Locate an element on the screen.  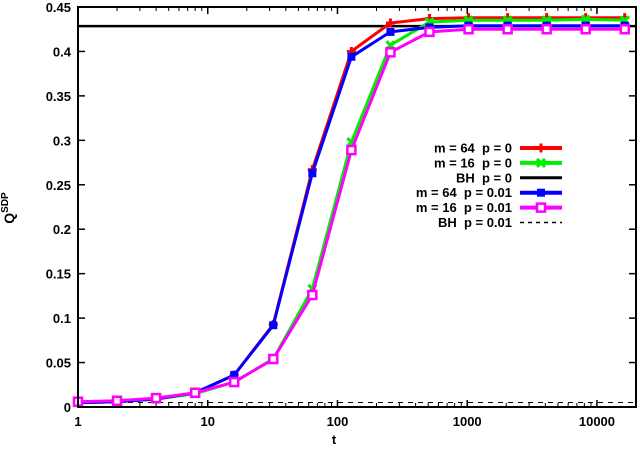
x-axis-label: t is located at coordinates (334, 439).